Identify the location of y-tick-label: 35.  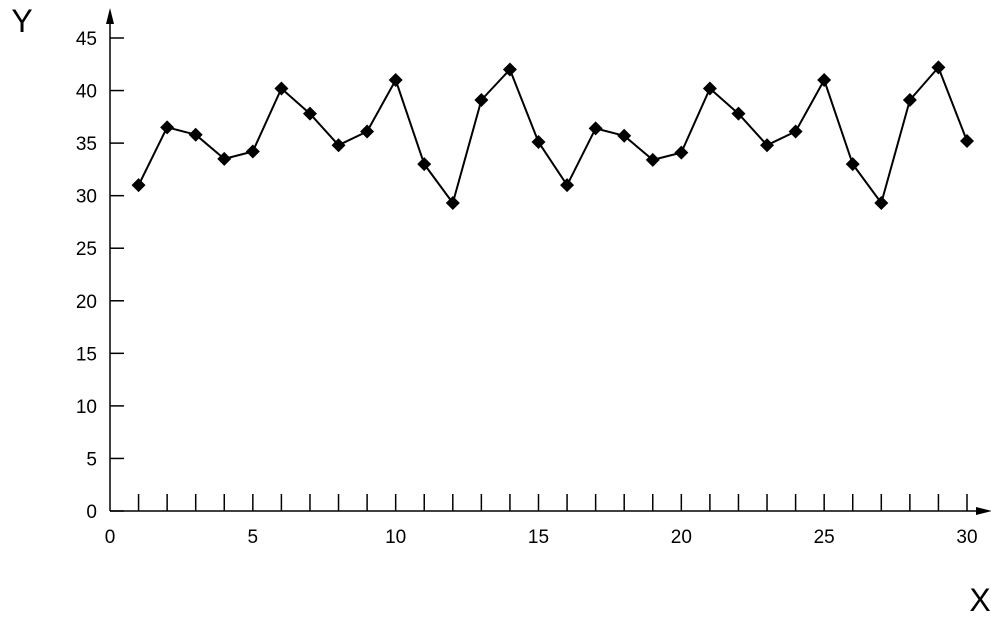
(86, 144).